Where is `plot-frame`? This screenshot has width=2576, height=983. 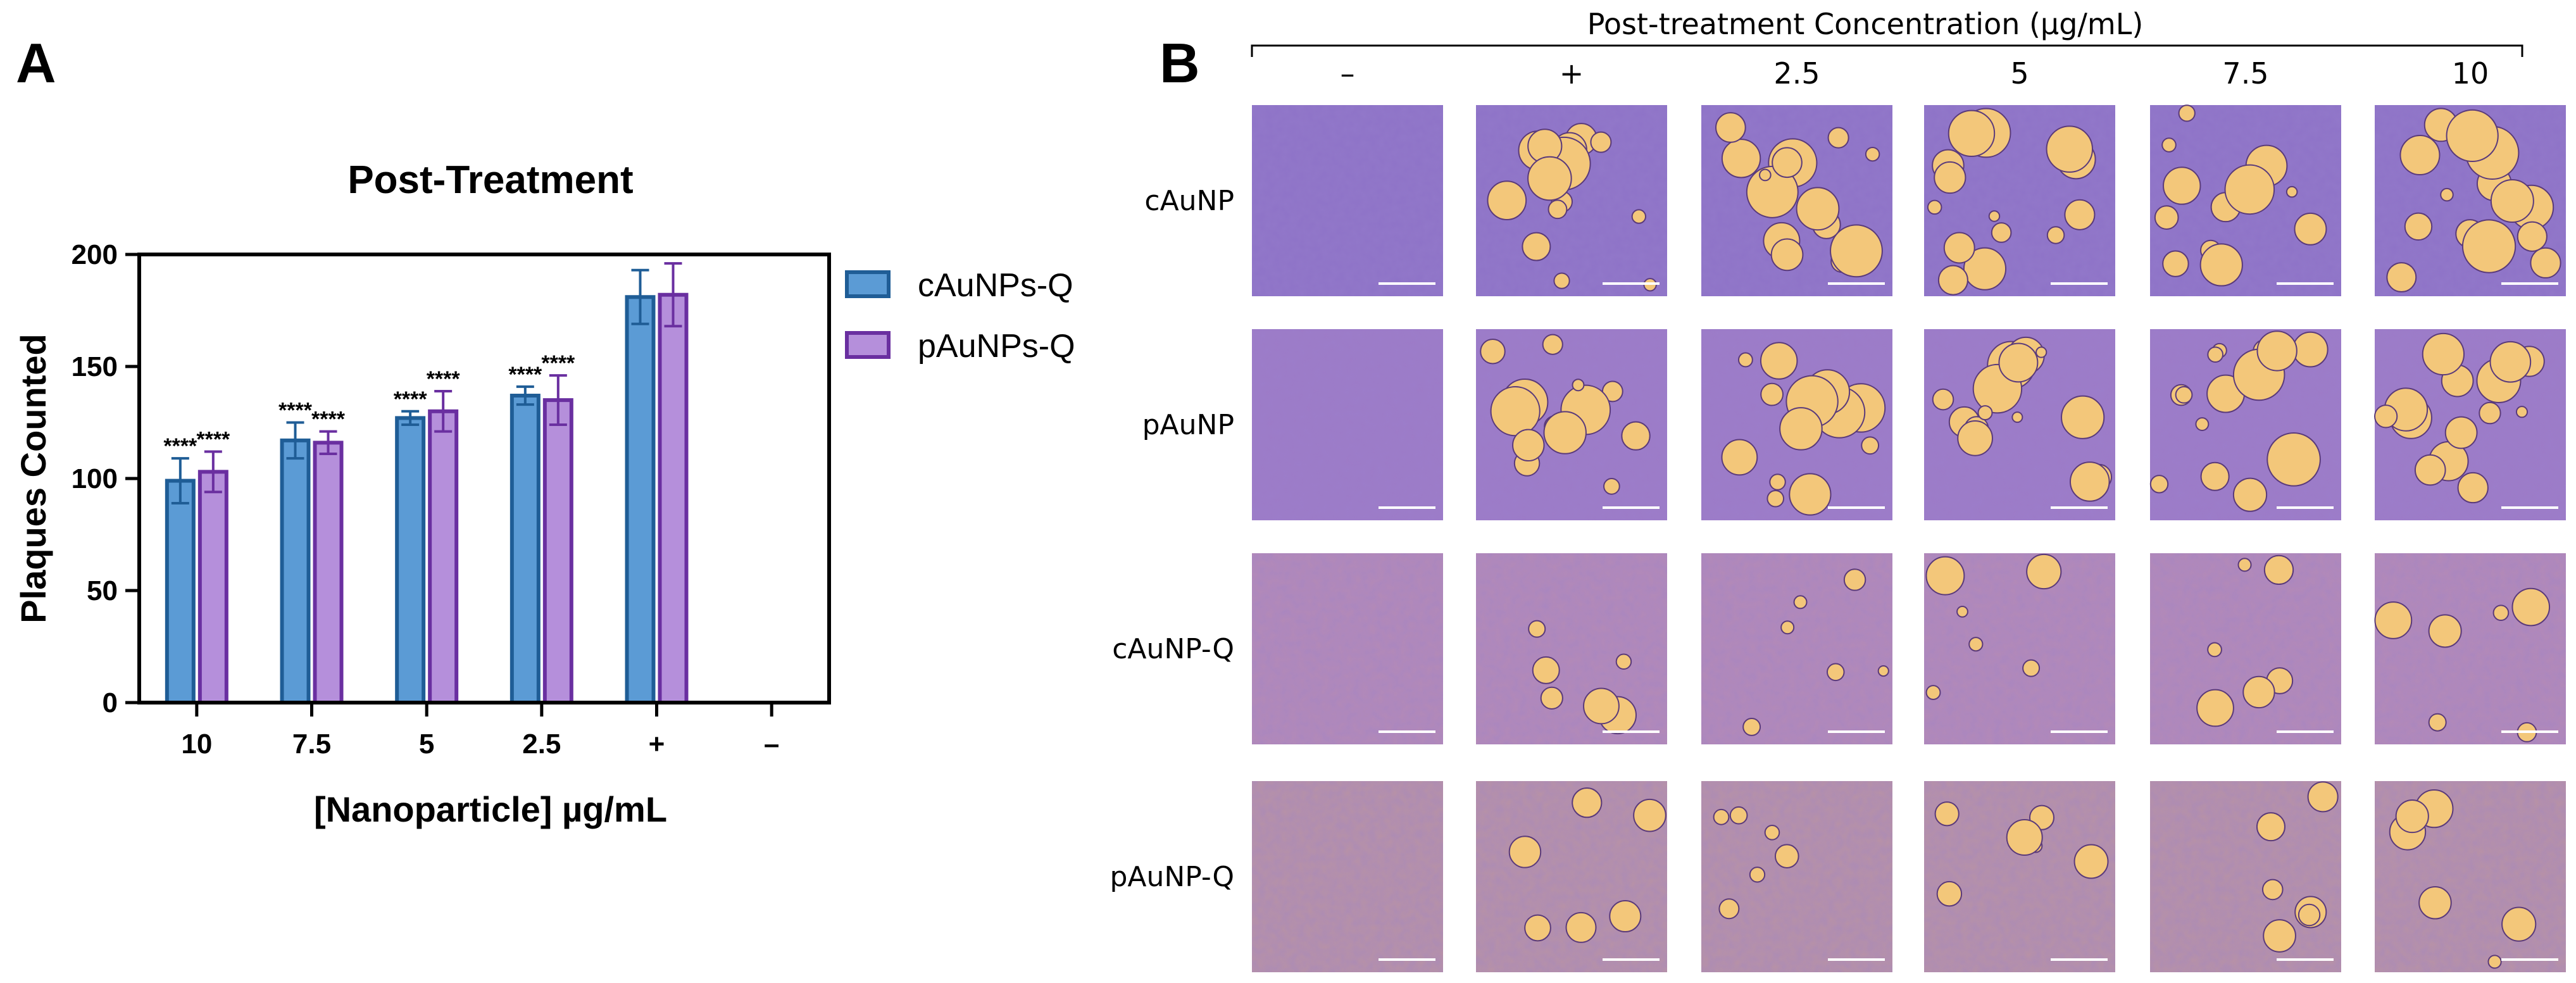
plot-frame is located at coordinates (484, 478).